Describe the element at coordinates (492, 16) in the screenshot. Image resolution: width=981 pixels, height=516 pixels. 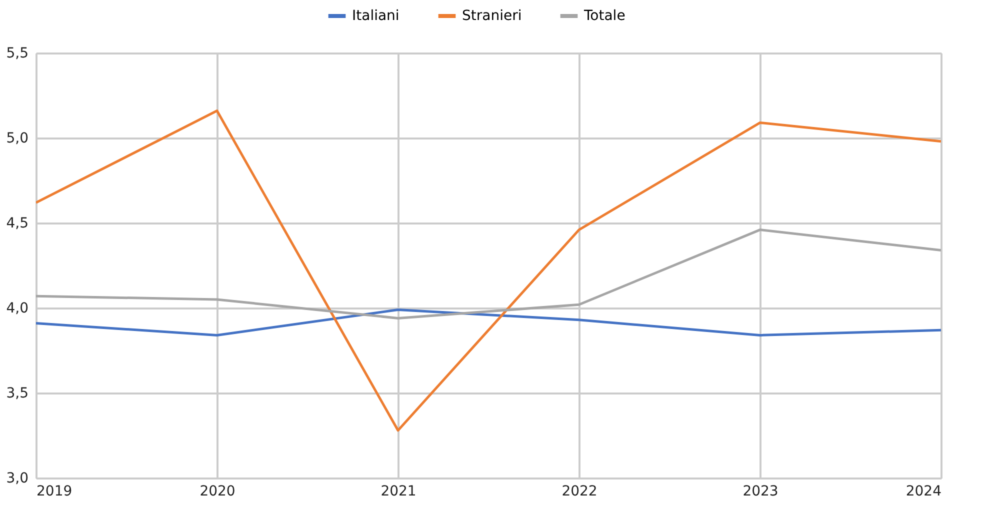
I see `legend-label: Stranieri` at that location.